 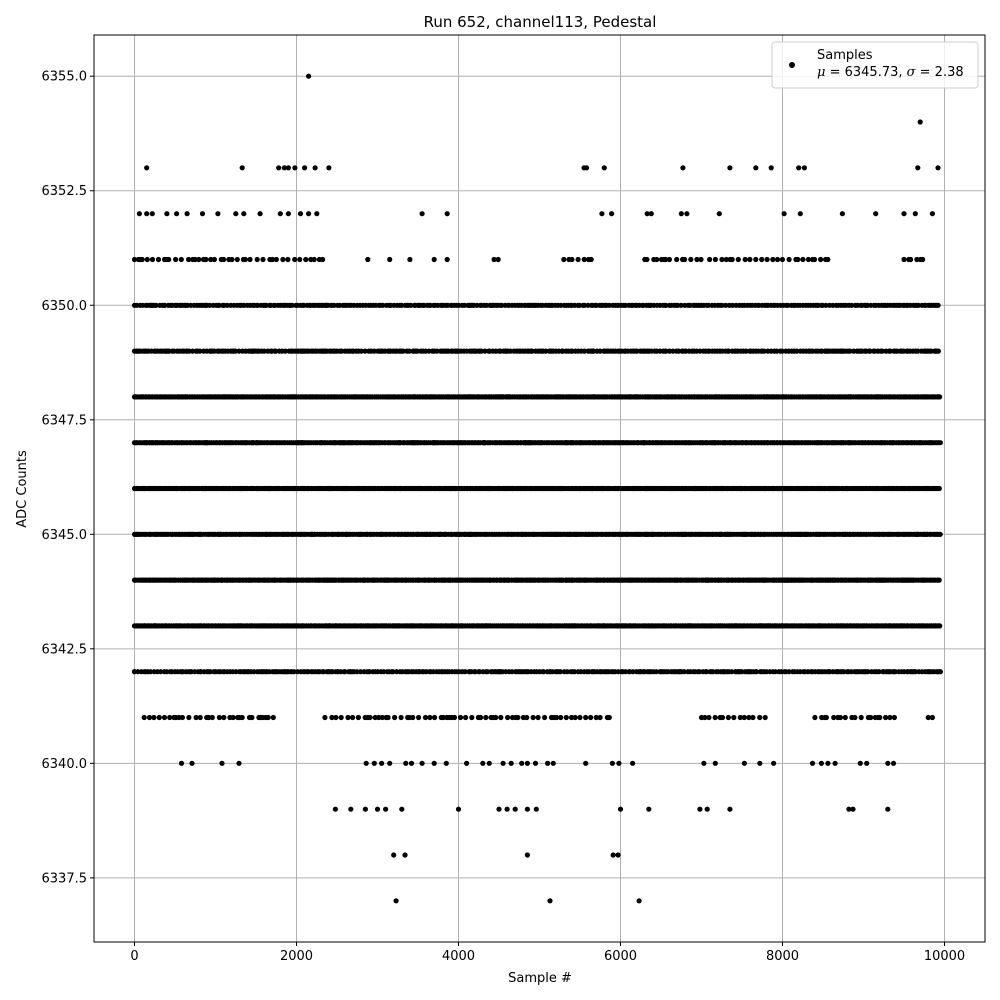 What do you see at coordinates (65, 306) in the screenshot?
I see `y-tick-label: 6350.0` at bounding box center [65, 306].